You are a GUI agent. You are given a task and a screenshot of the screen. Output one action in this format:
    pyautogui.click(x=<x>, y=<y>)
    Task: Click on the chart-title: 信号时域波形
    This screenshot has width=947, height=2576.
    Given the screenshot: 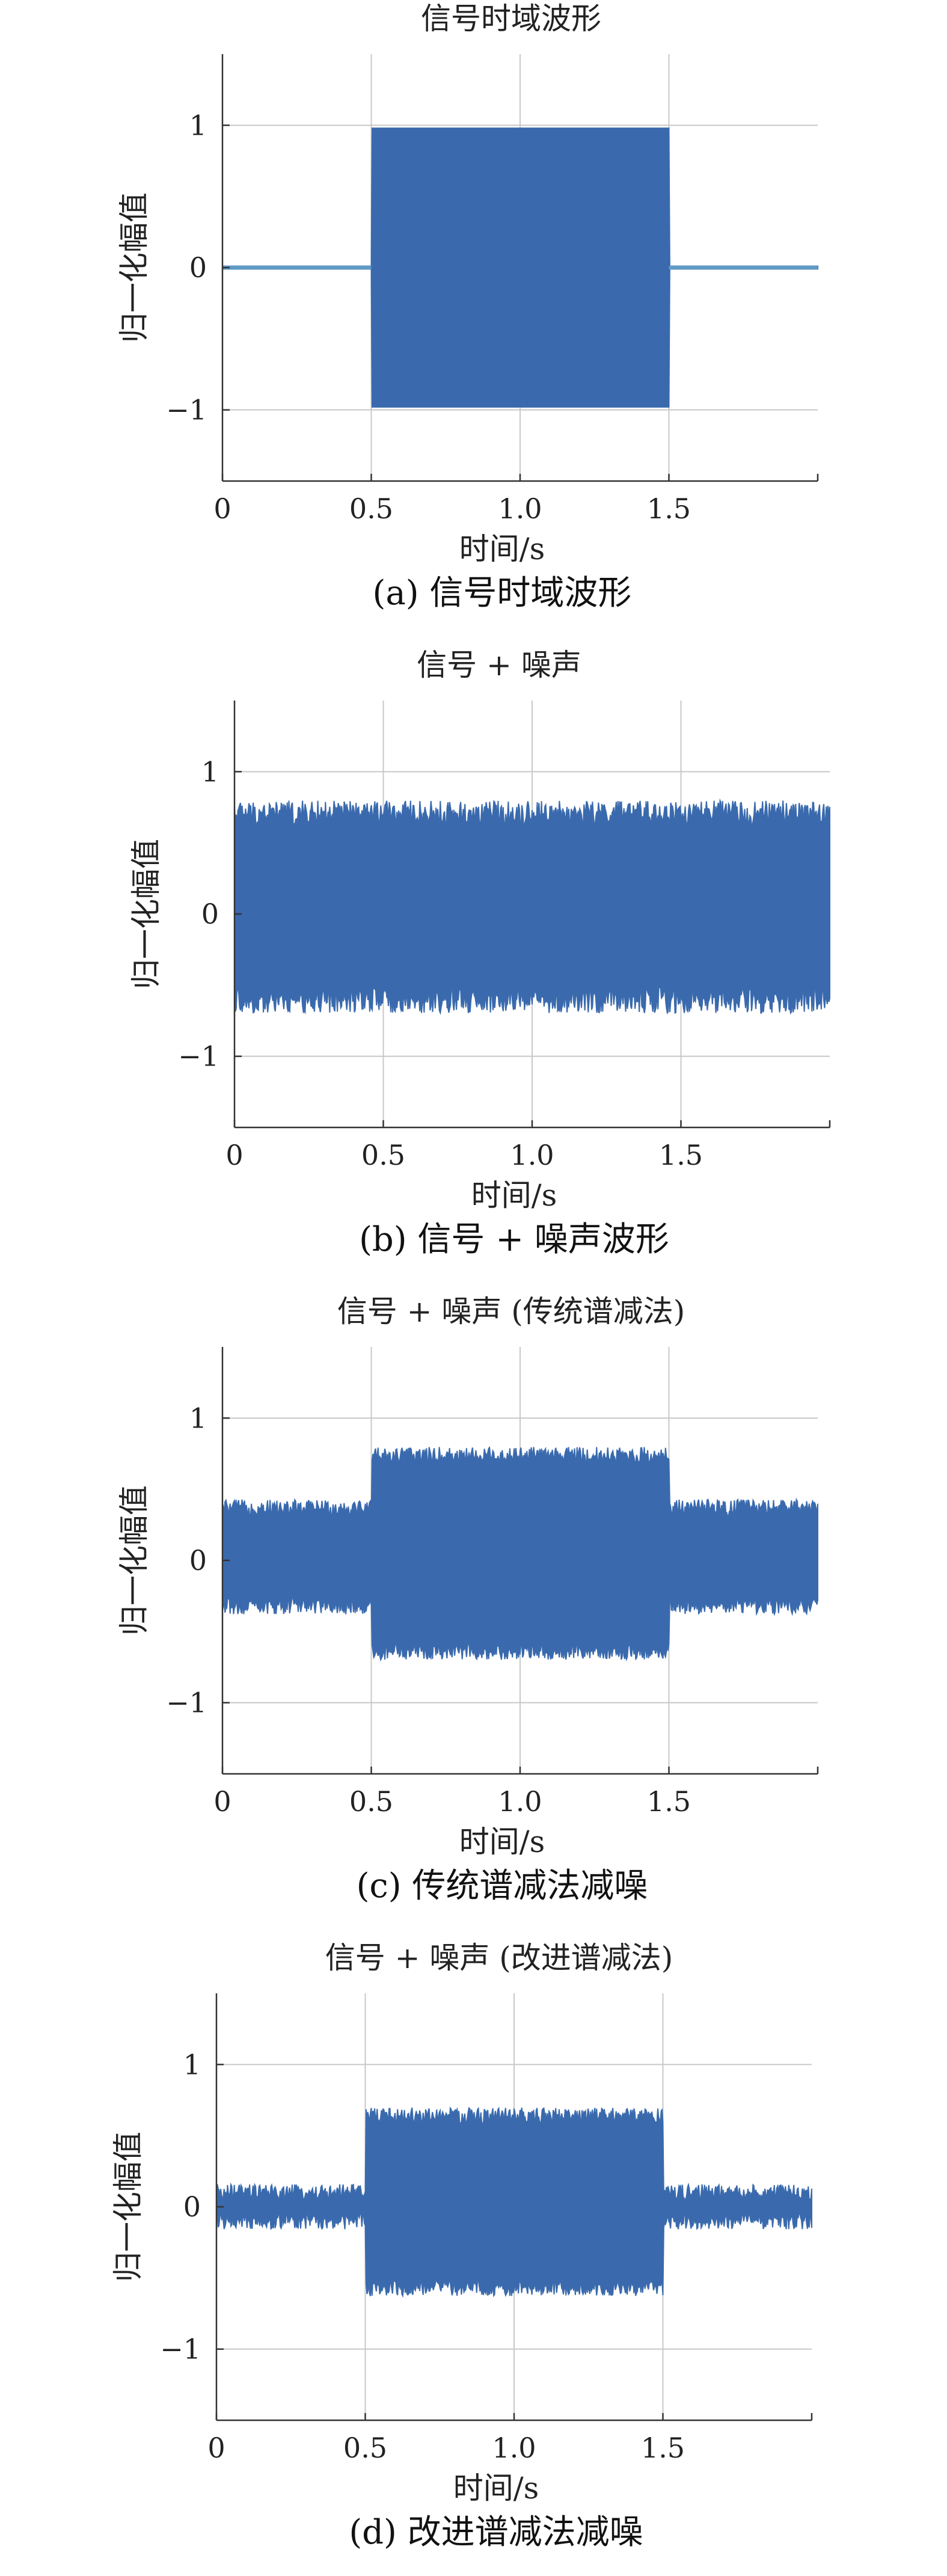 What is the action you would take?
    pyautogui.click(x=511, y=18)
    